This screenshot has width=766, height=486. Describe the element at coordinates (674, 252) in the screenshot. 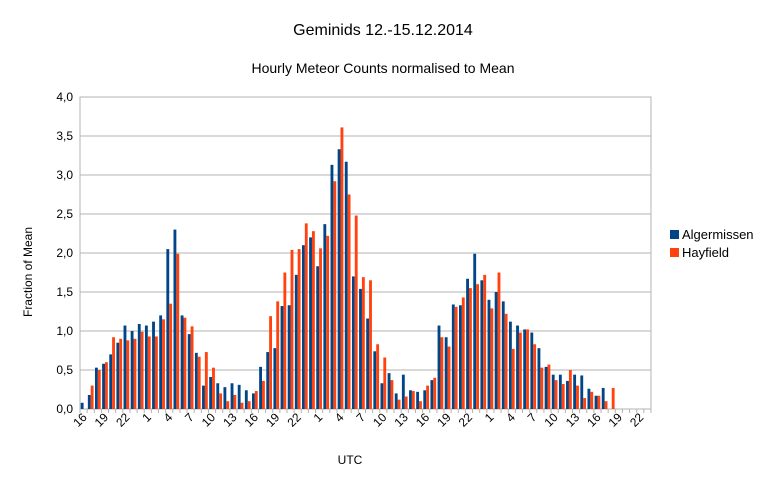

I see `legend-swatch-hayfield` at that location.